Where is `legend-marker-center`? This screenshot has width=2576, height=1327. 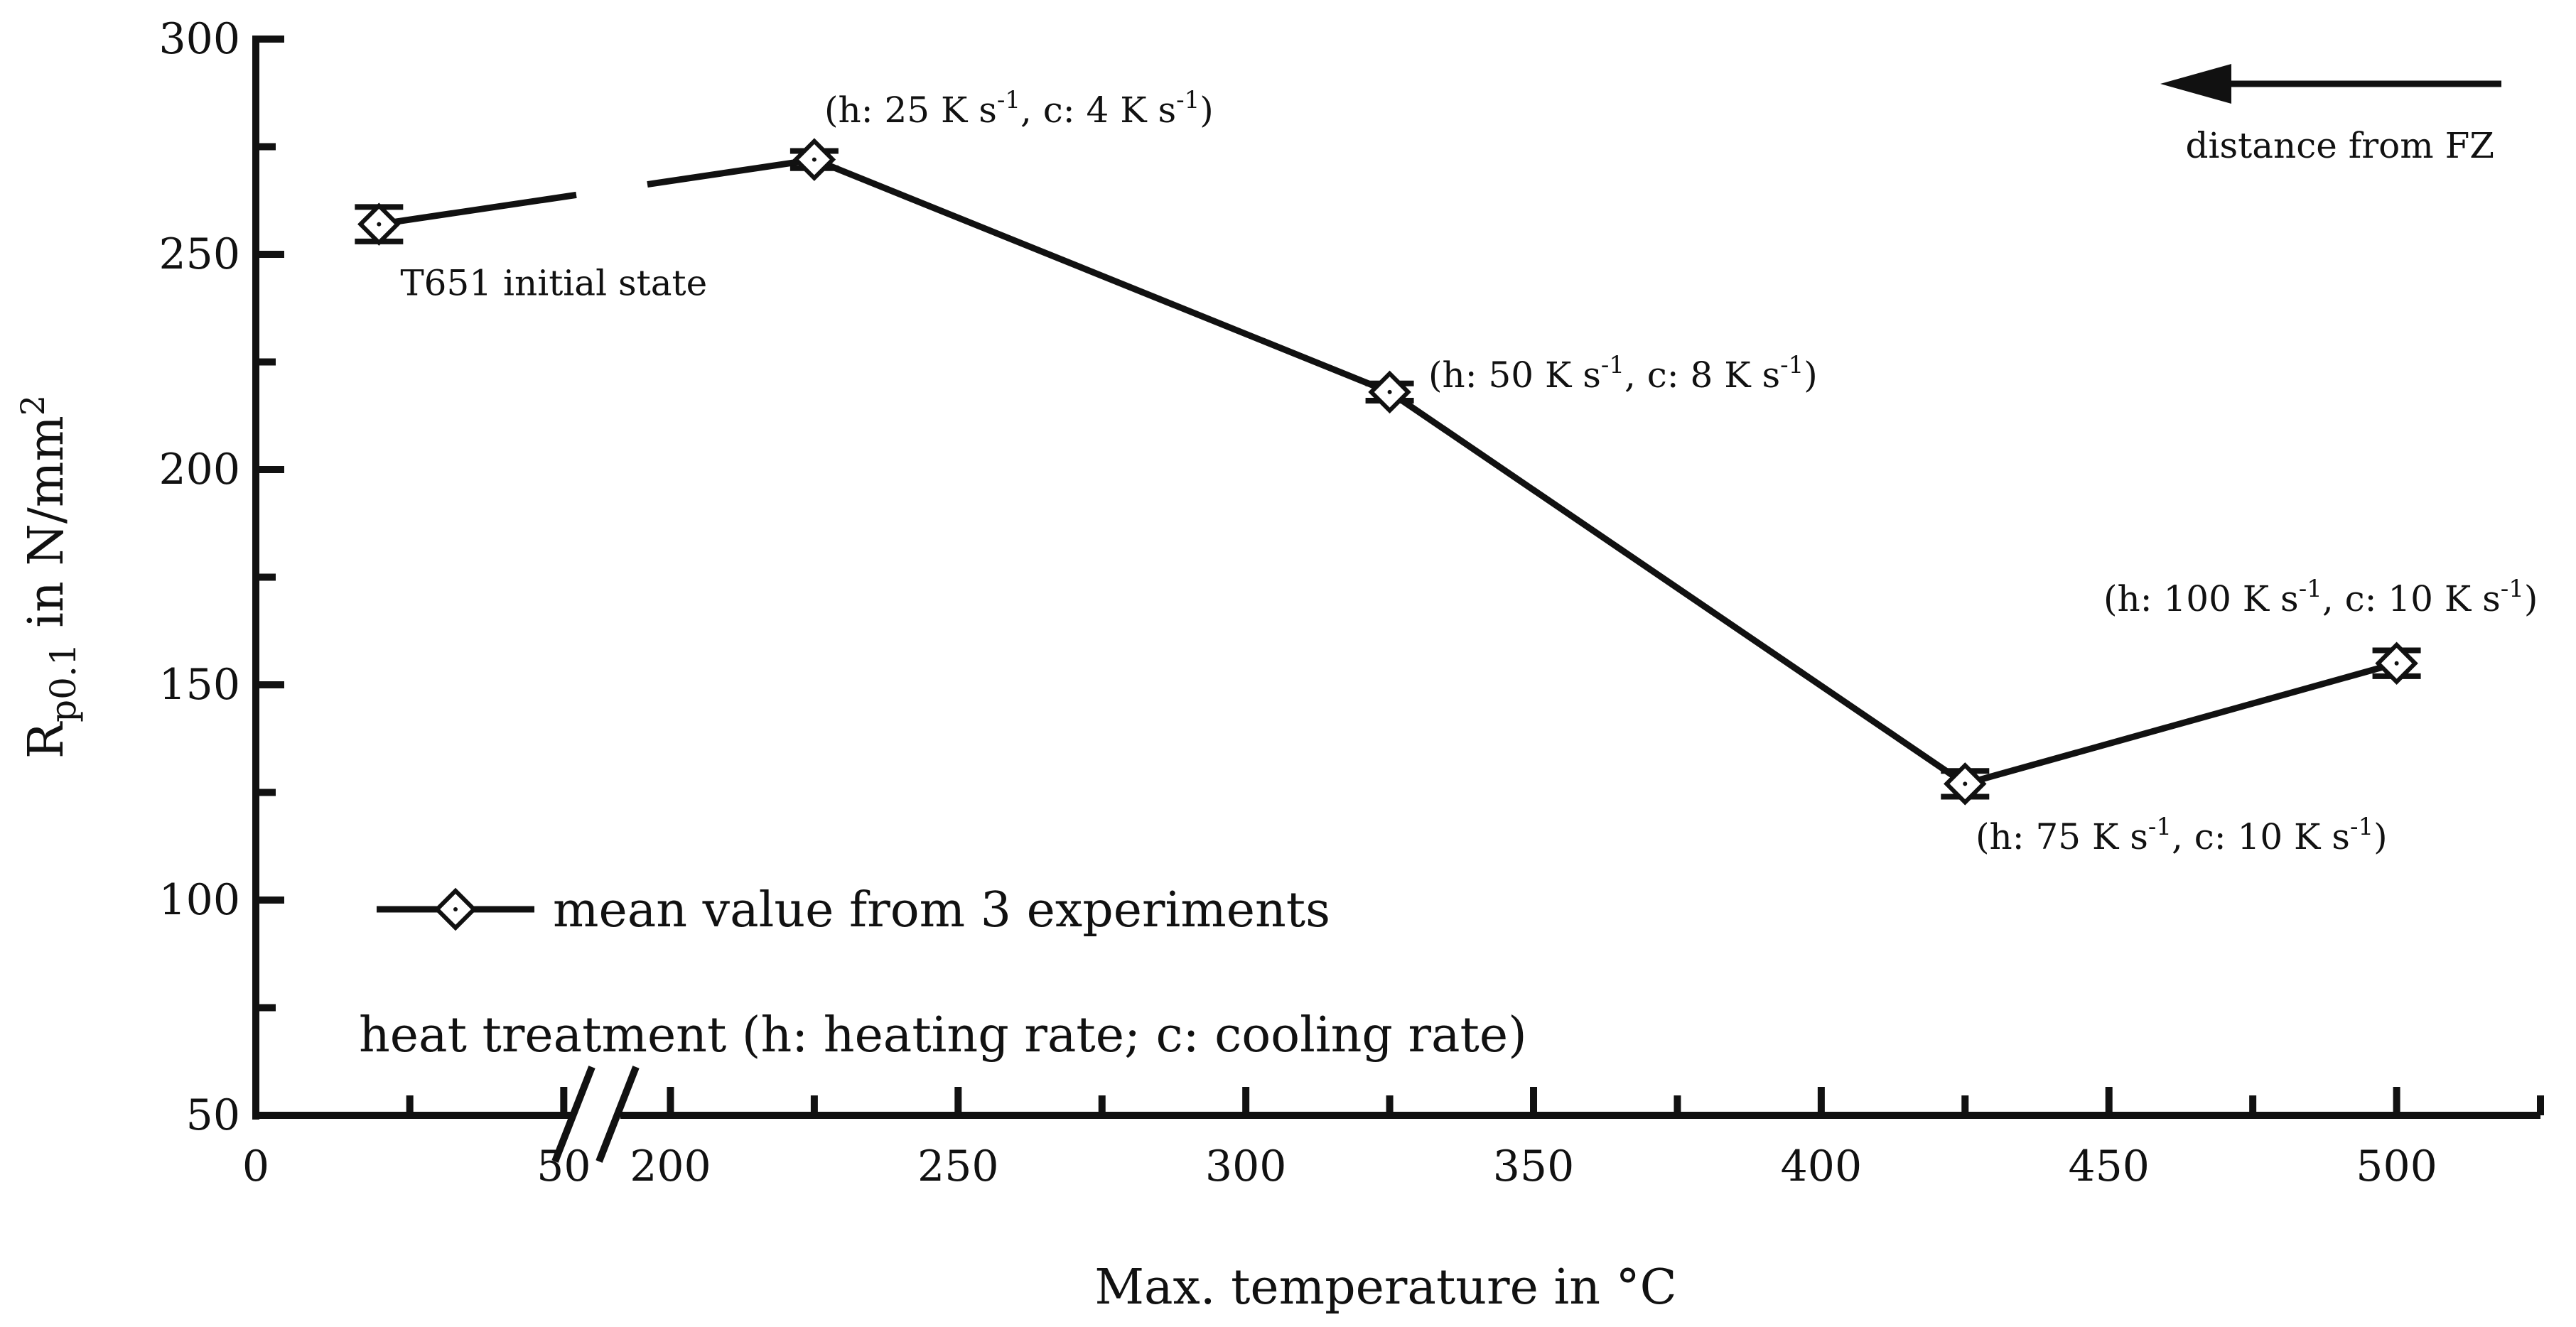 legend-marker-center is located at coordinates (456, 909).